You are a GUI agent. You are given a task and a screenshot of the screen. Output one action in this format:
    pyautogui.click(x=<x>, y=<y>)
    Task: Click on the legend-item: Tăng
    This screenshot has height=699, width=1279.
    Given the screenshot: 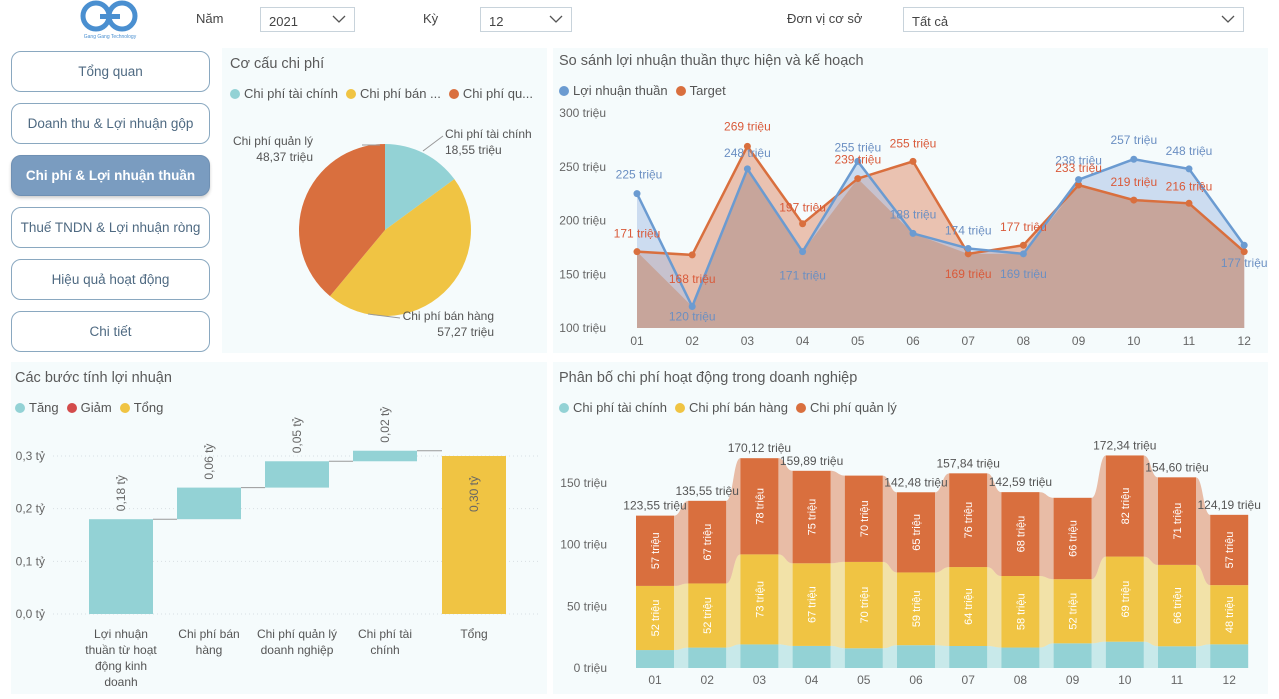 What is the action you would take?
    pyautogui.click(x=37, y=407)
    